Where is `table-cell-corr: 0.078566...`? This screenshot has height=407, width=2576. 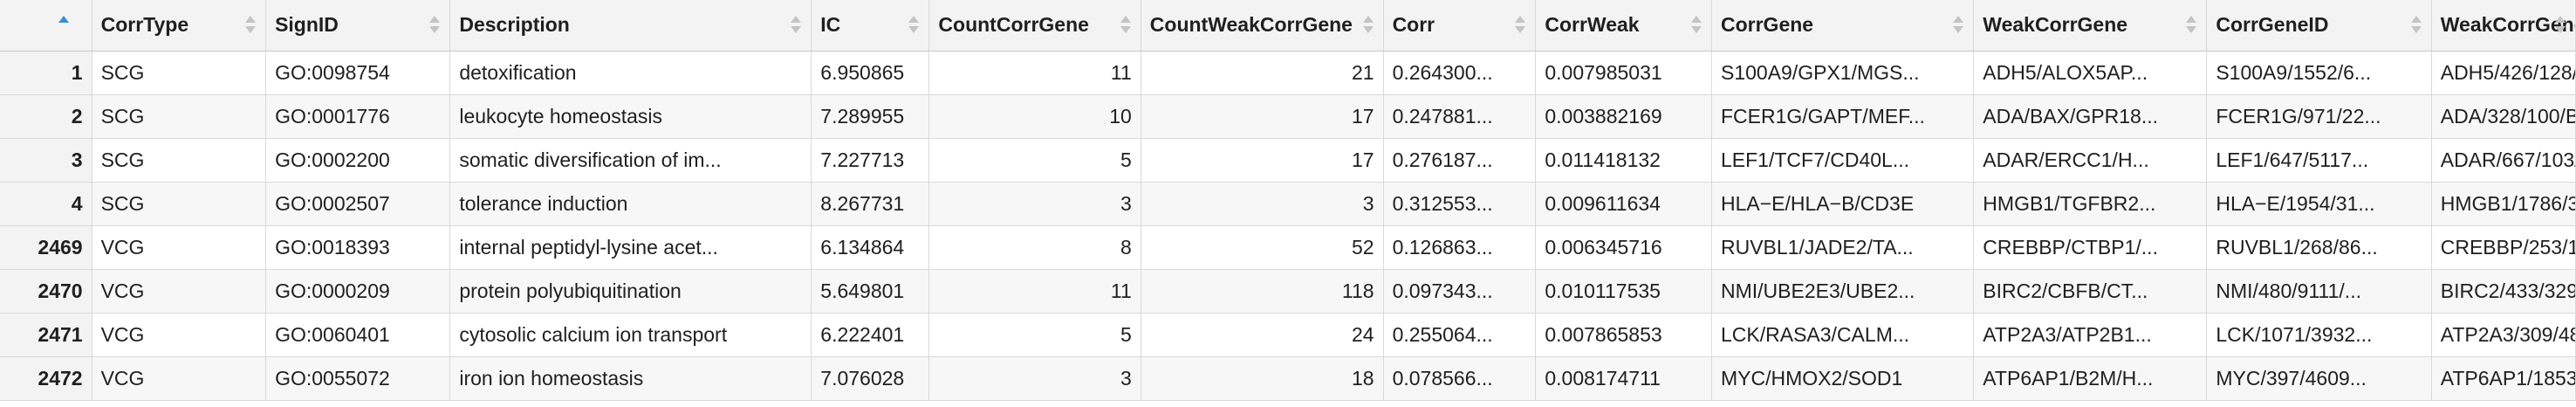
table-cell-corr: 0.078566... is located at coordinates (1460, 378).